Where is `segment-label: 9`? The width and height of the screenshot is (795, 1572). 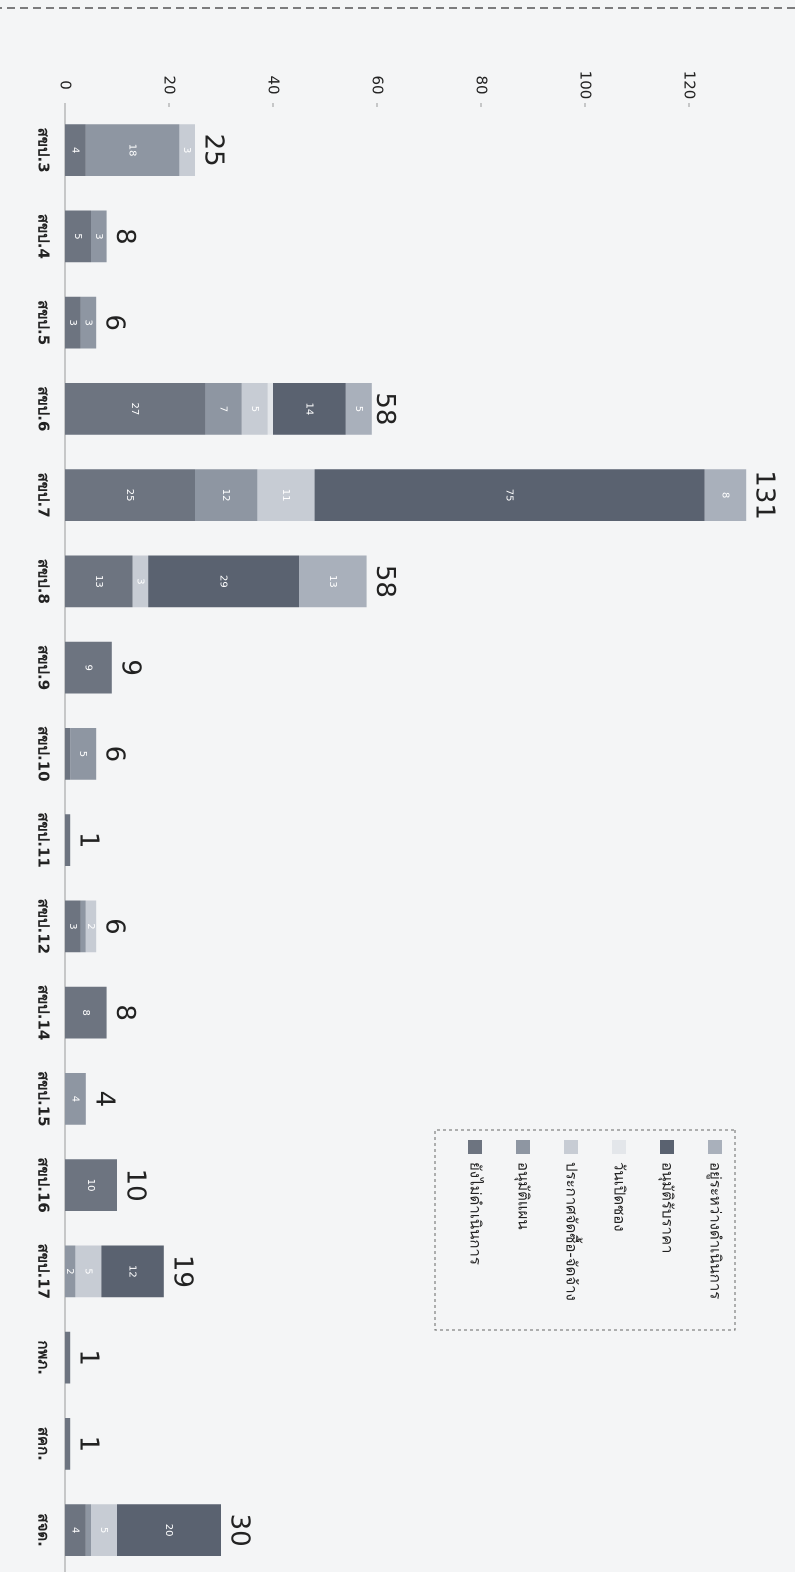
segment-label: 9 is located at coordinates (87, 667).